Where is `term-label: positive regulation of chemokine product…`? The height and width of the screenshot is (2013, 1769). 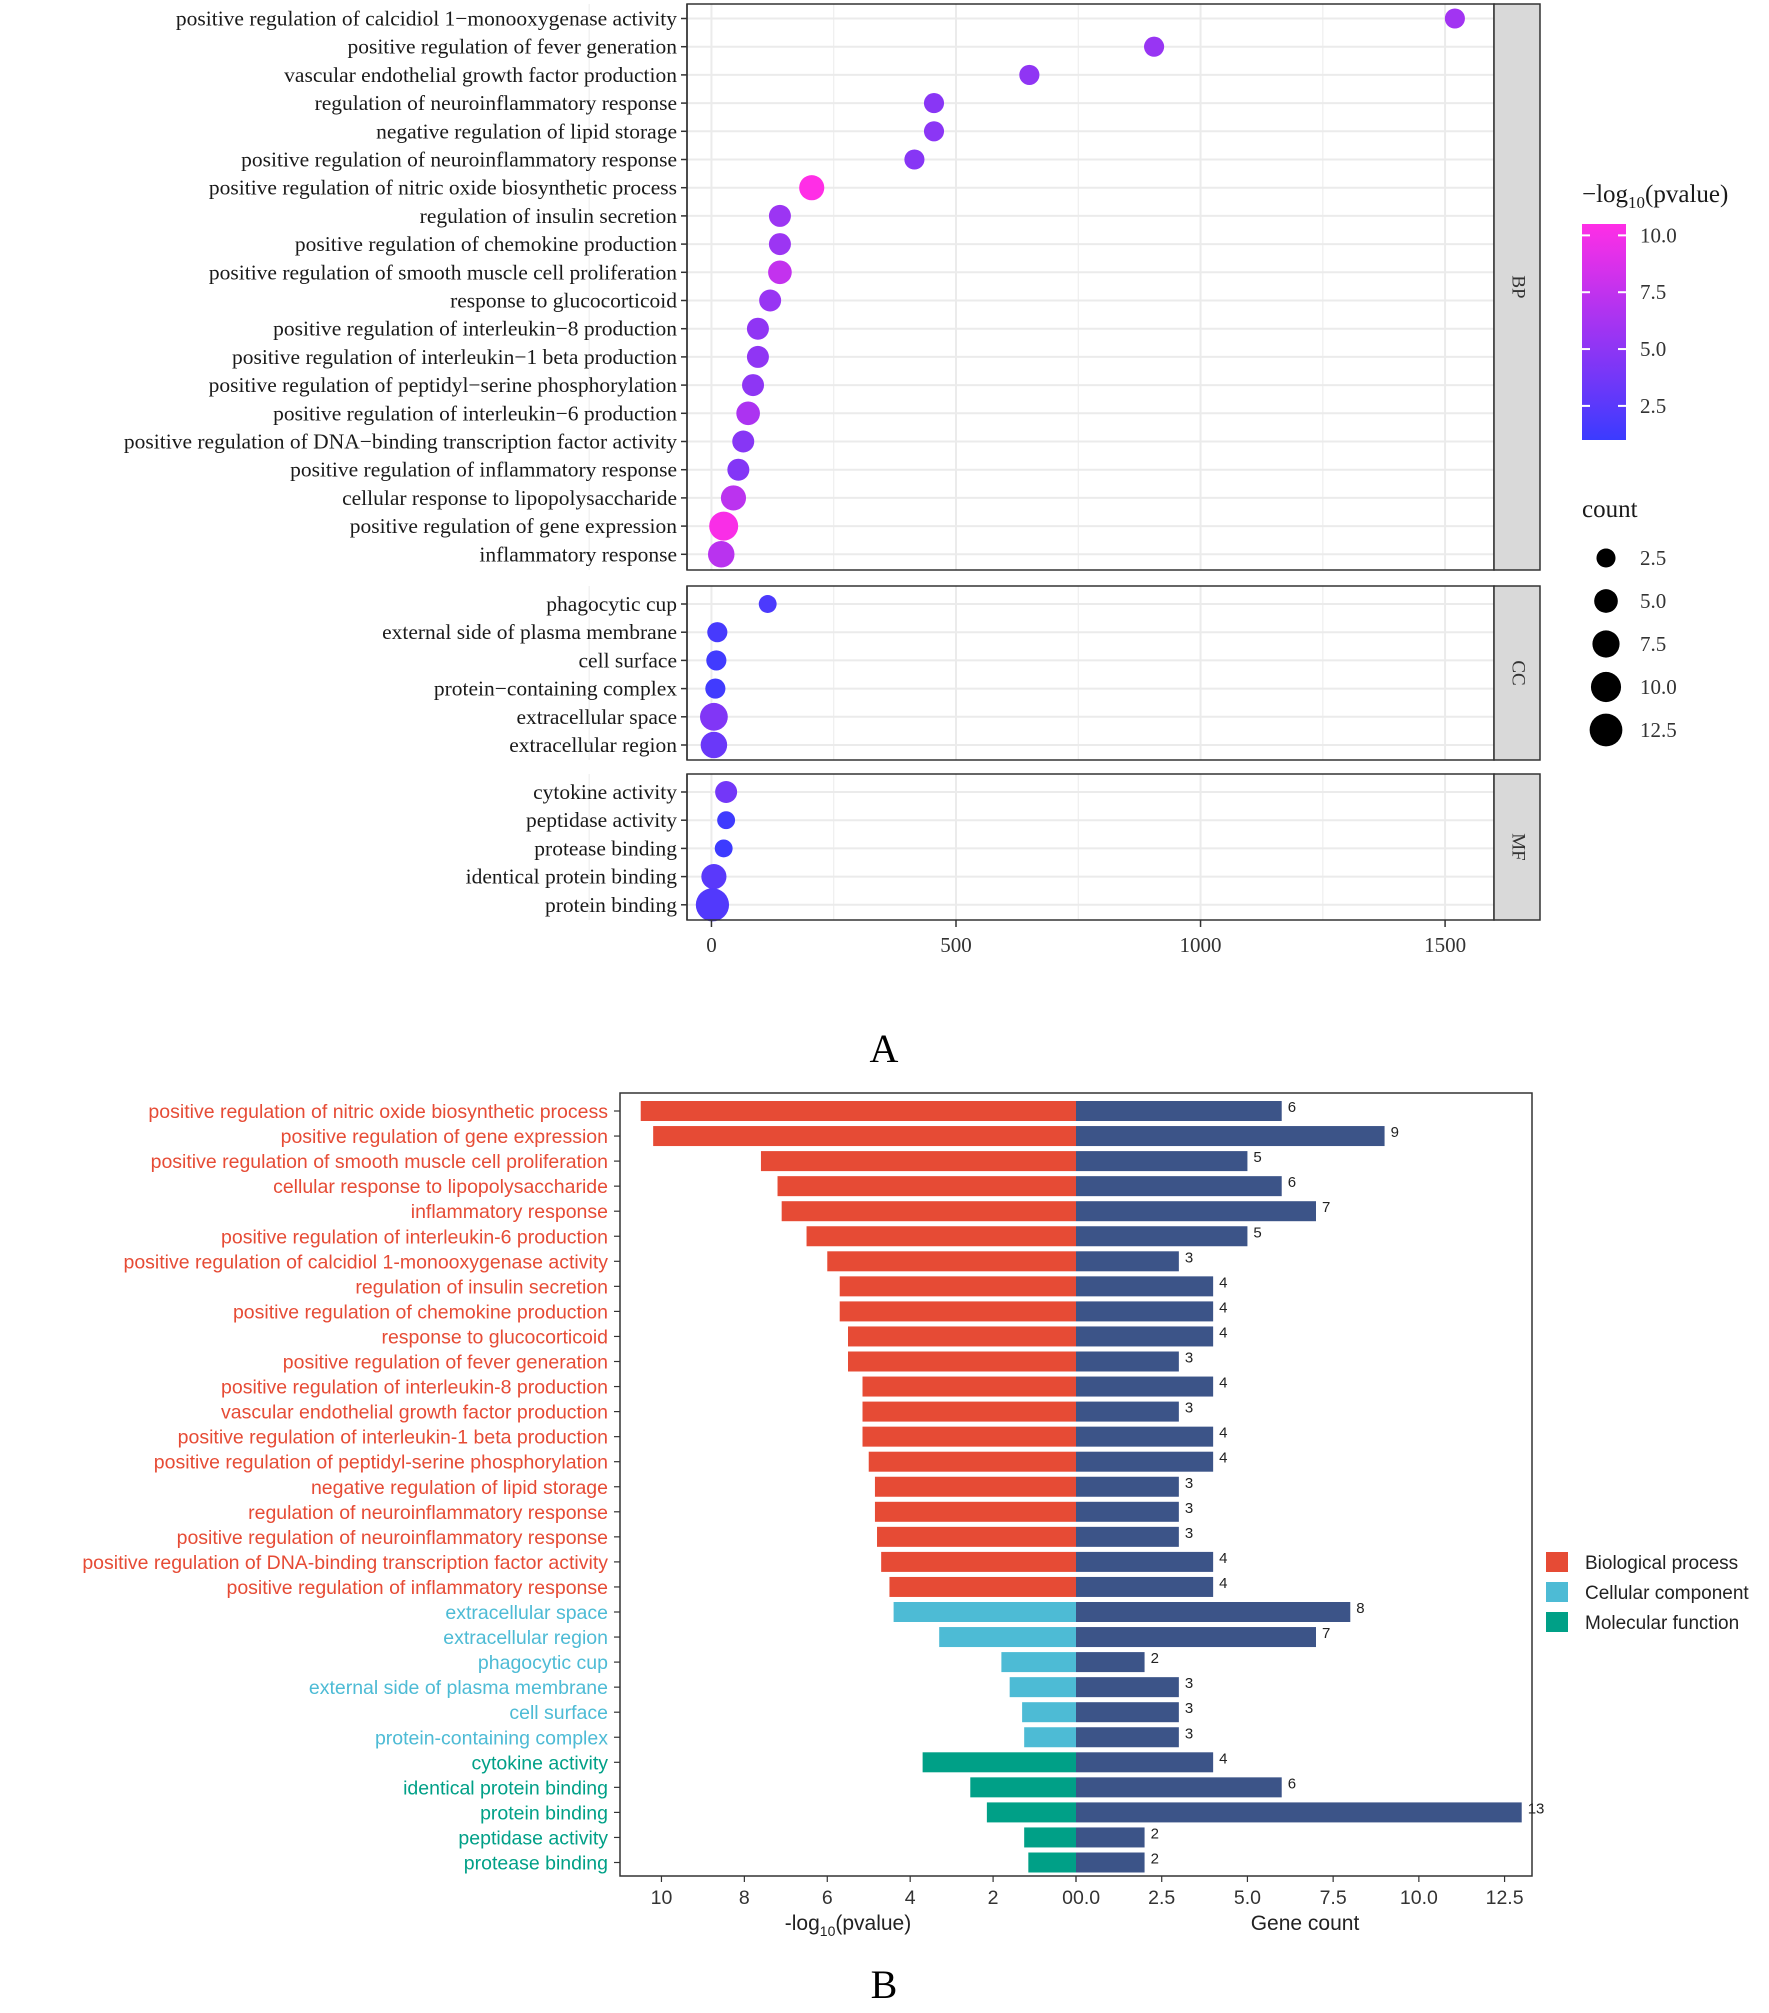 term-label: positive regulation of chemokine product… is located at coordinates (420, 1312).